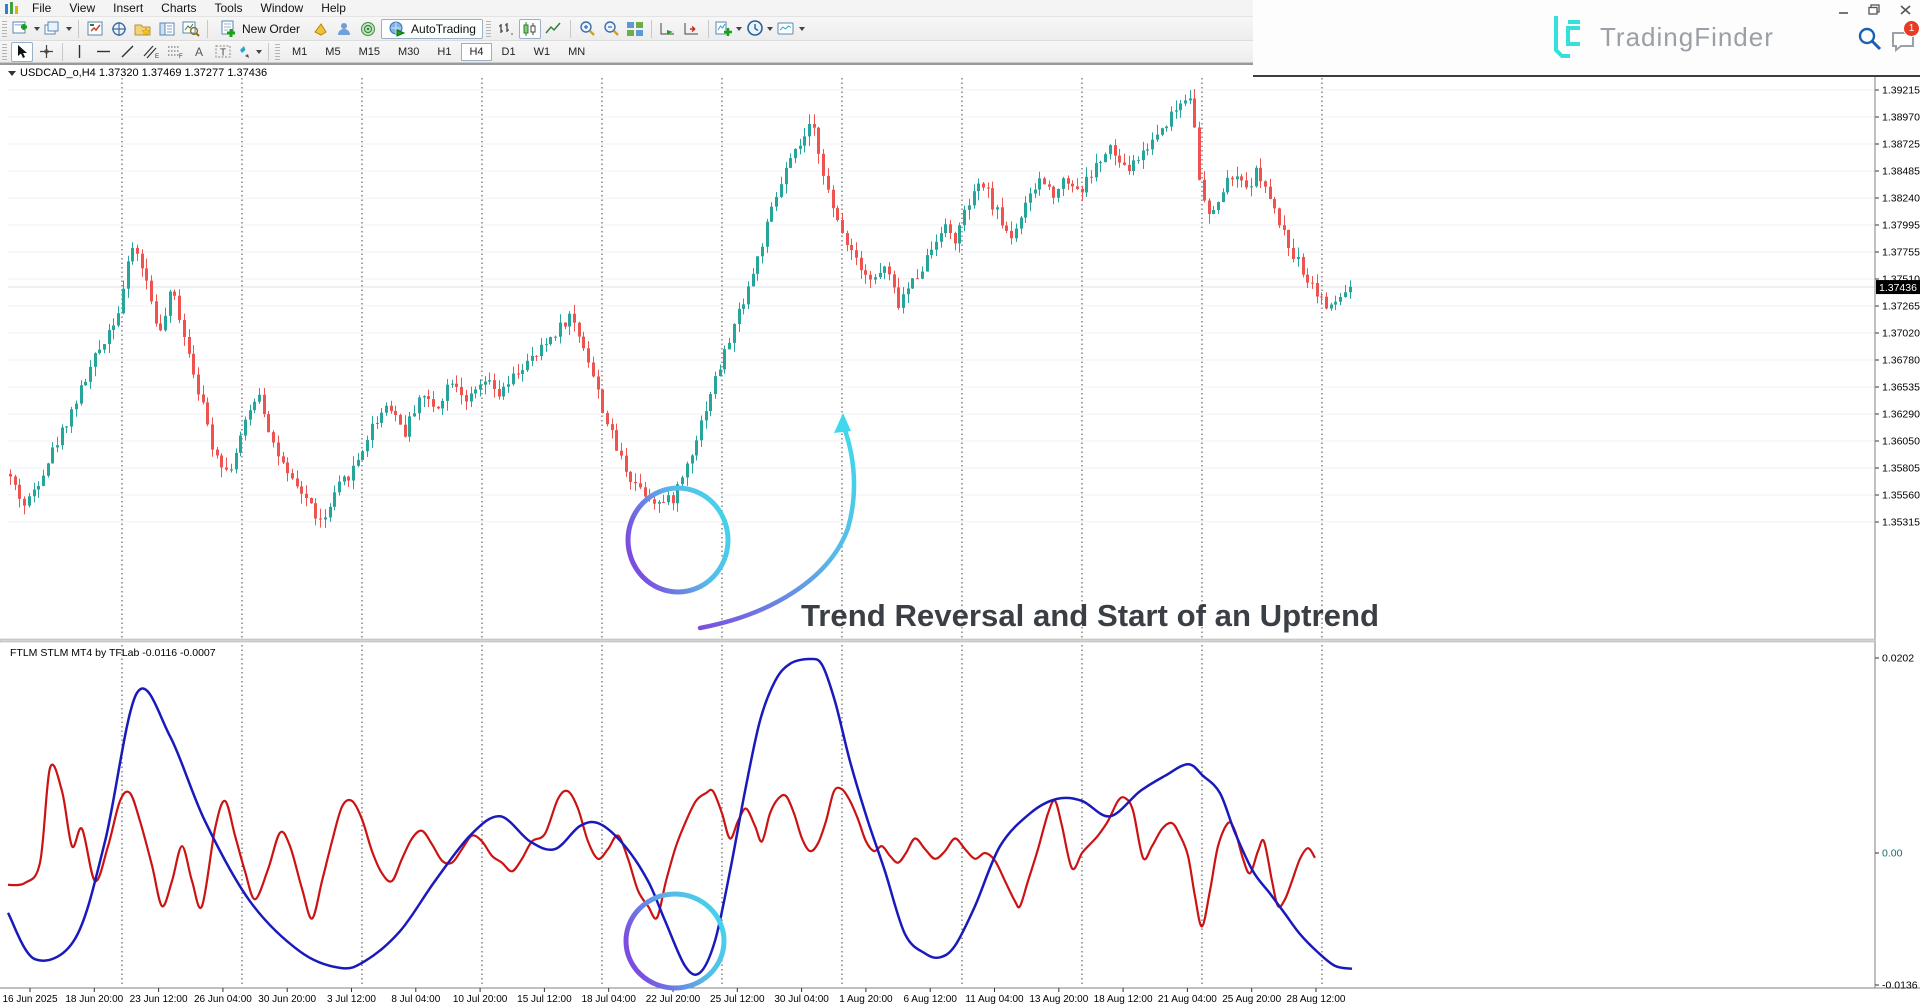 The height and width of the screenshot is (1006, 1920). I want to click on vertical-line-icon, so click(79, 51).